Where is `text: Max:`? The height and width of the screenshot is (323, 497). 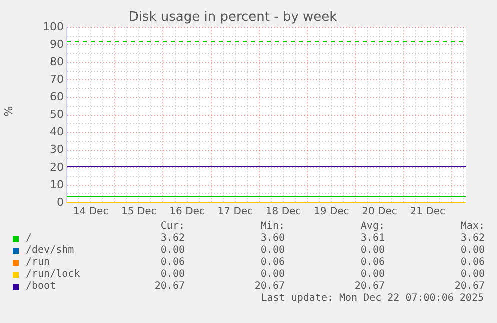 text: Max: is located at coordinates (472, 227).